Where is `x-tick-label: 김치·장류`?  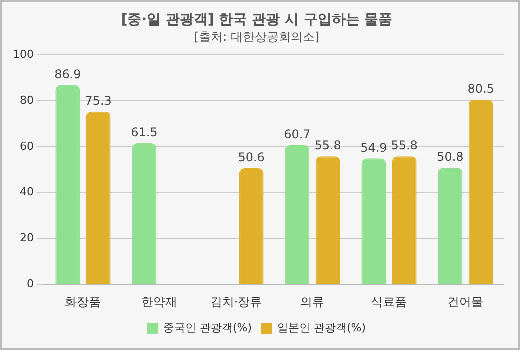
x-tick-label: 김치·장류 is located at coordinates (236, 301).